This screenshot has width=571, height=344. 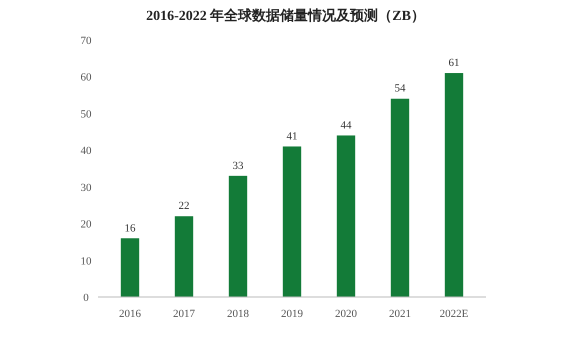 I want to click on data-label: 61, so click(x=454, y=63).